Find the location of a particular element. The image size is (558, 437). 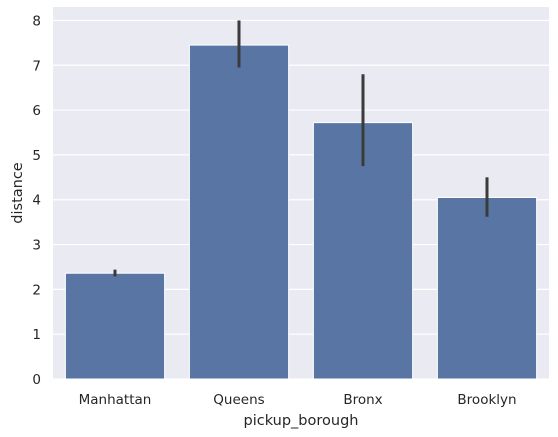

y-tick-labels: 0 1 2 3 4 5 6 7 8 is located at coordinates (36, 200).